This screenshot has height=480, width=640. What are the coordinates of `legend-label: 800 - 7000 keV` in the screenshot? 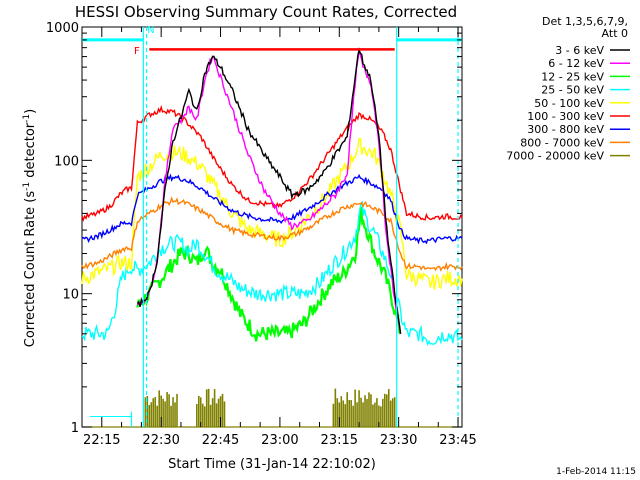 It's located at (562, 142).